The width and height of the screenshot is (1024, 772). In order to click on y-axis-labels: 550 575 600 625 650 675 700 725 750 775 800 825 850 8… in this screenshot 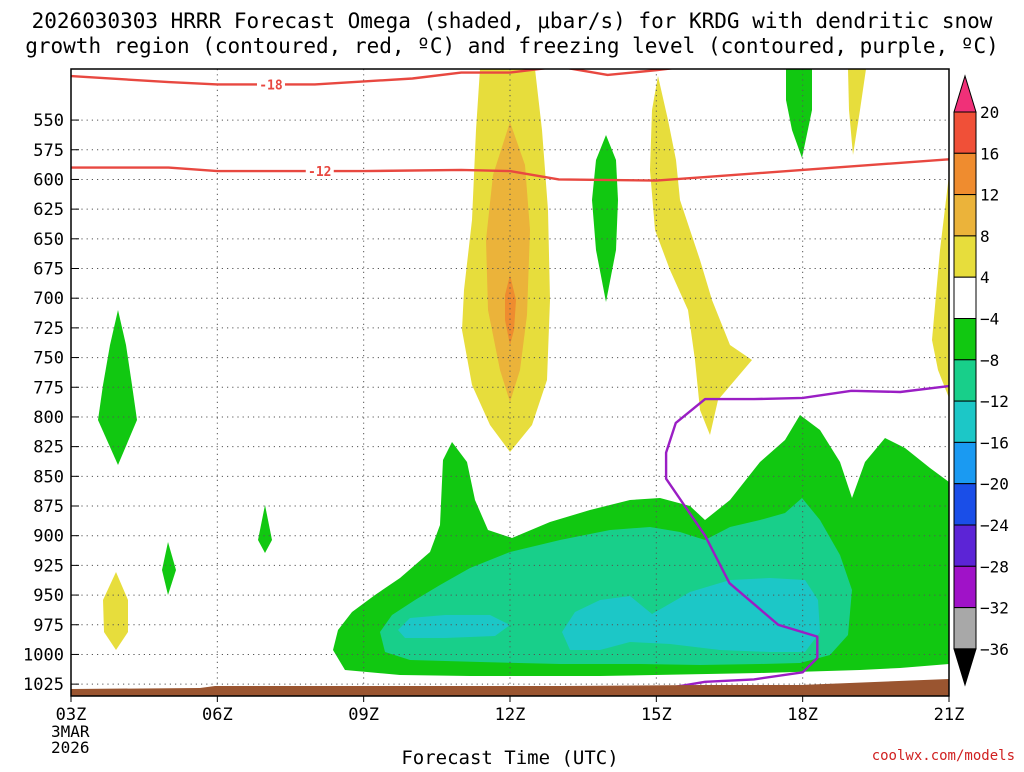, I will do `click(43, 403)`.